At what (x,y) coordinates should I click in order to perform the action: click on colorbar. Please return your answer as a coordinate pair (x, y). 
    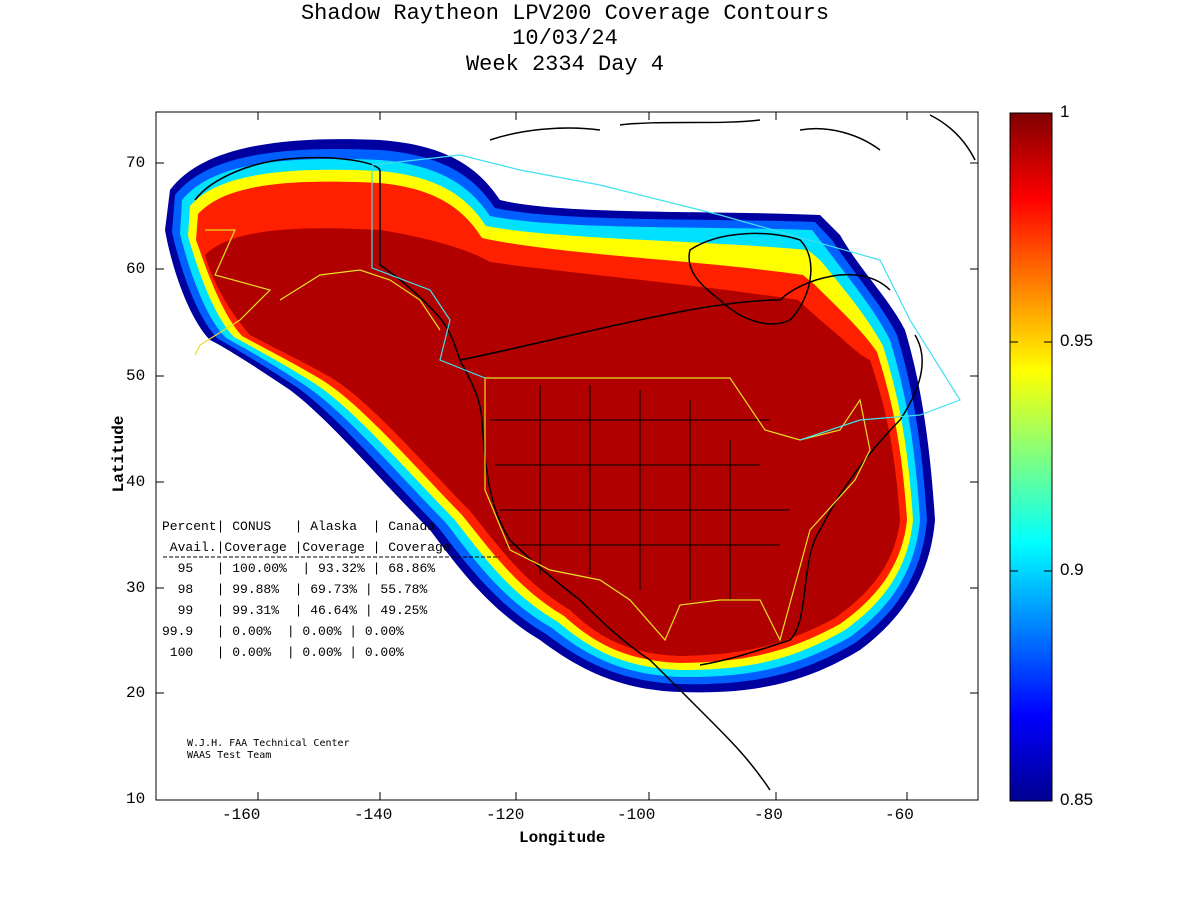
    Looking at the image, I should click on (1031, 457).